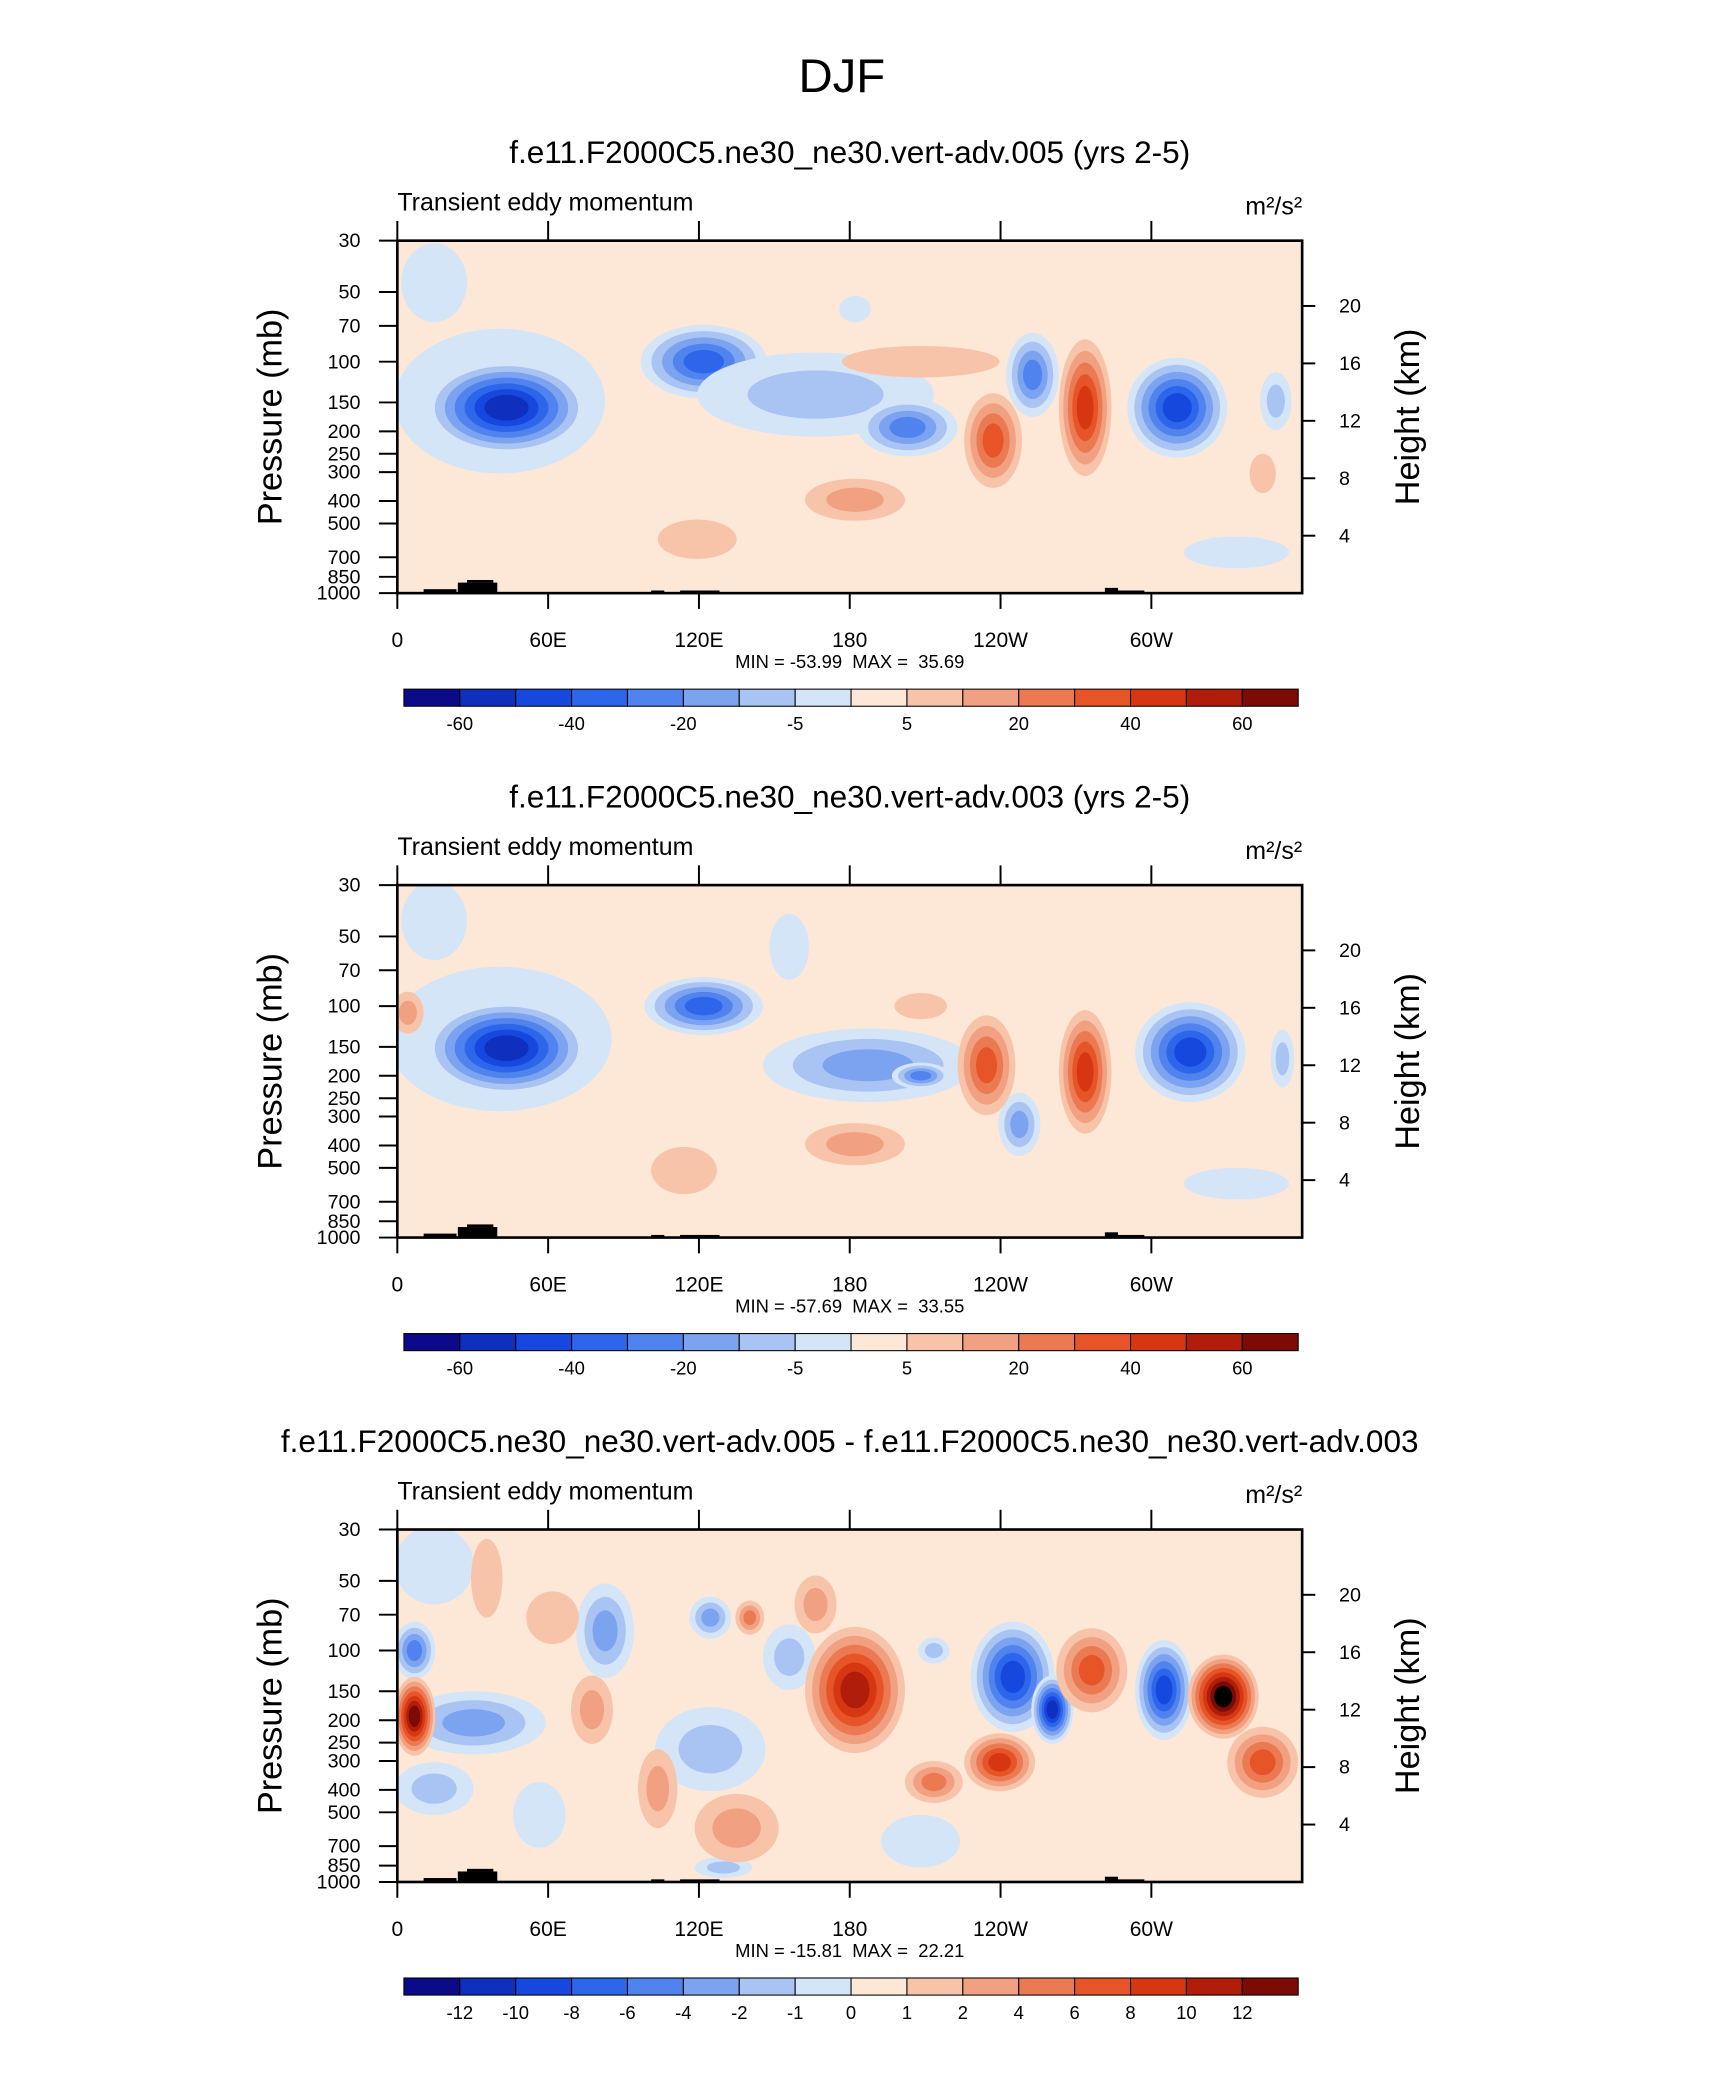 This screenshot has height=2074, width=1710. Describe the element at coordinates (907, 2012) in the screenshot. I see `colorbar-label: 1` at that location.